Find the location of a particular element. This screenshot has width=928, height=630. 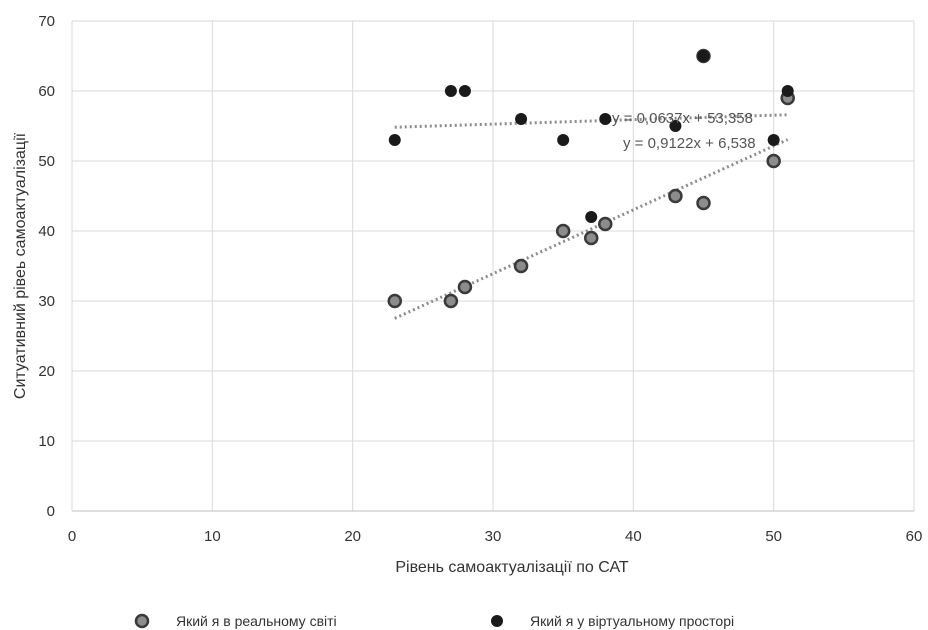

y-axis-title: Ситуативний рівеь самоактуалізації is located at coordinates (20, 265).